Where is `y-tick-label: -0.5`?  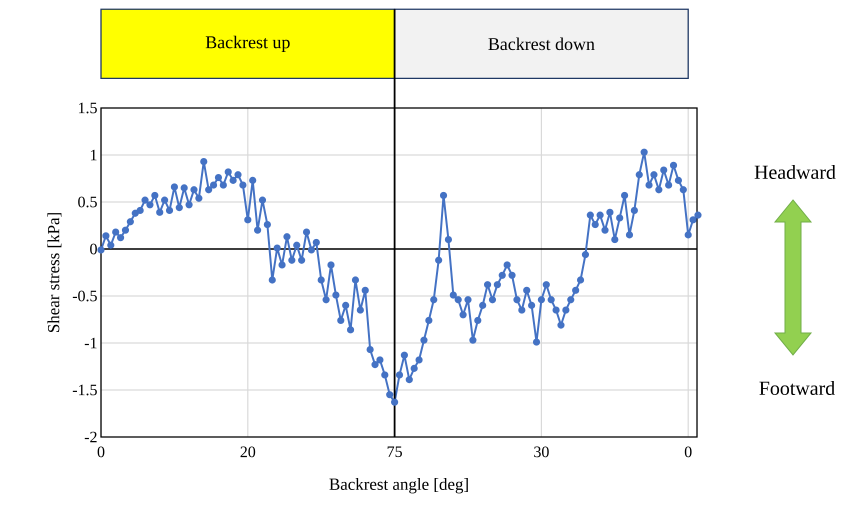
y-tick-label: -0.5 is located at coordinates (84, 296).